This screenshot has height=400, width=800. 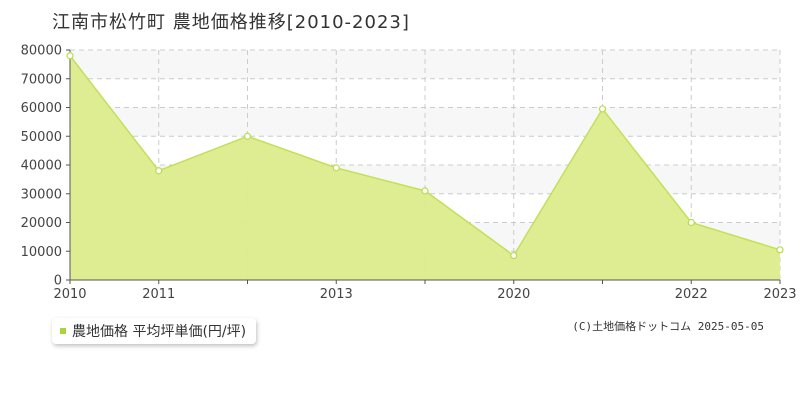 What do you see at coordinates (41, 223) in the screenshot?
I see `y-tick-label: 20000` at bounding box center [41, 223].